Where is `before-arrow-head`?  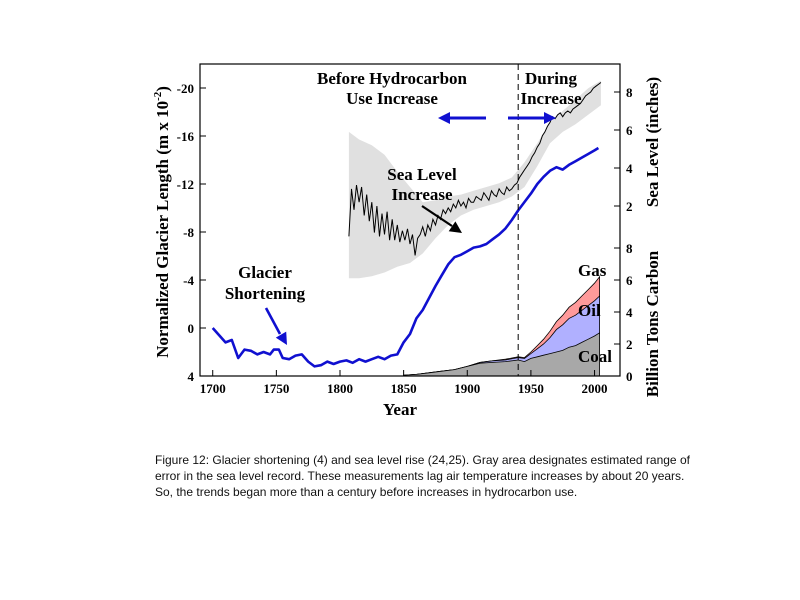
before-arrow-head is located at coordinates (444, 118).